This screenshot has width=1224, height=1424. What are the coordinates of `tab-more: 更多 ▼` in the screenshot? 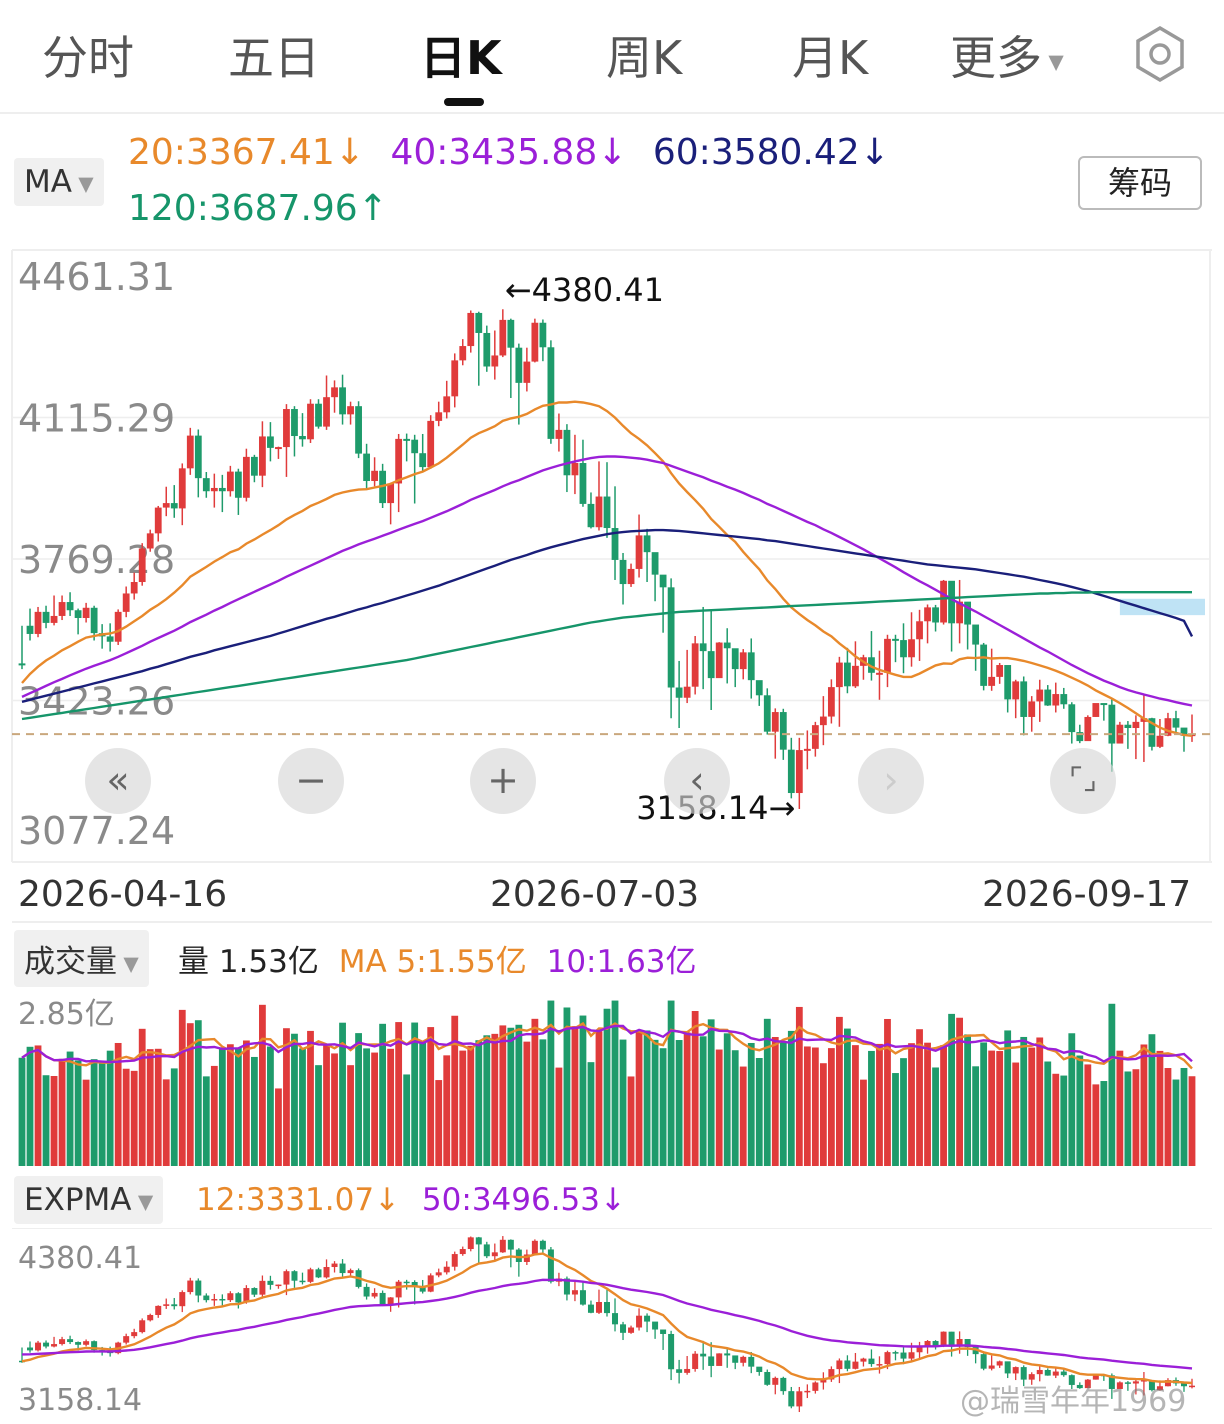 It's located at (1007, 55).